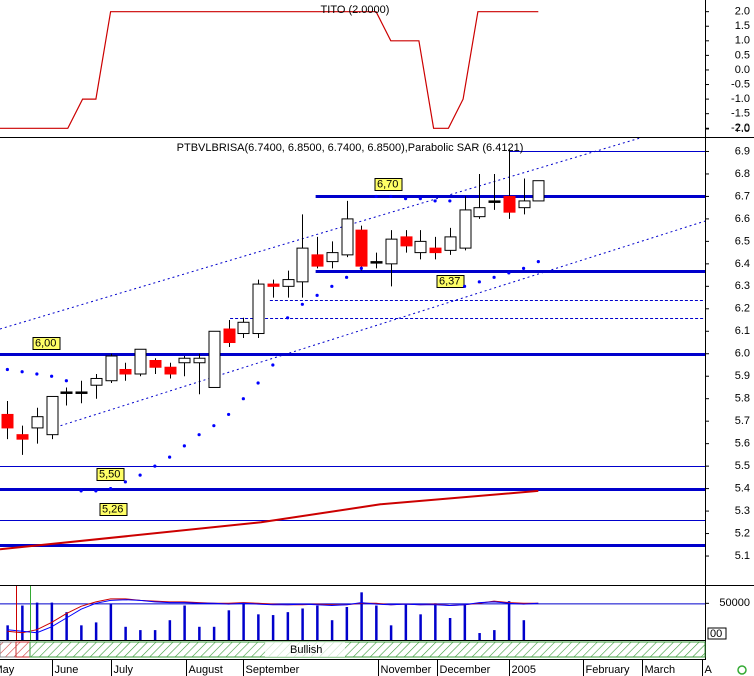  Describe the element at coordinates (709, 670) in the screenshot. I see `x-tick-label: A` at that location.